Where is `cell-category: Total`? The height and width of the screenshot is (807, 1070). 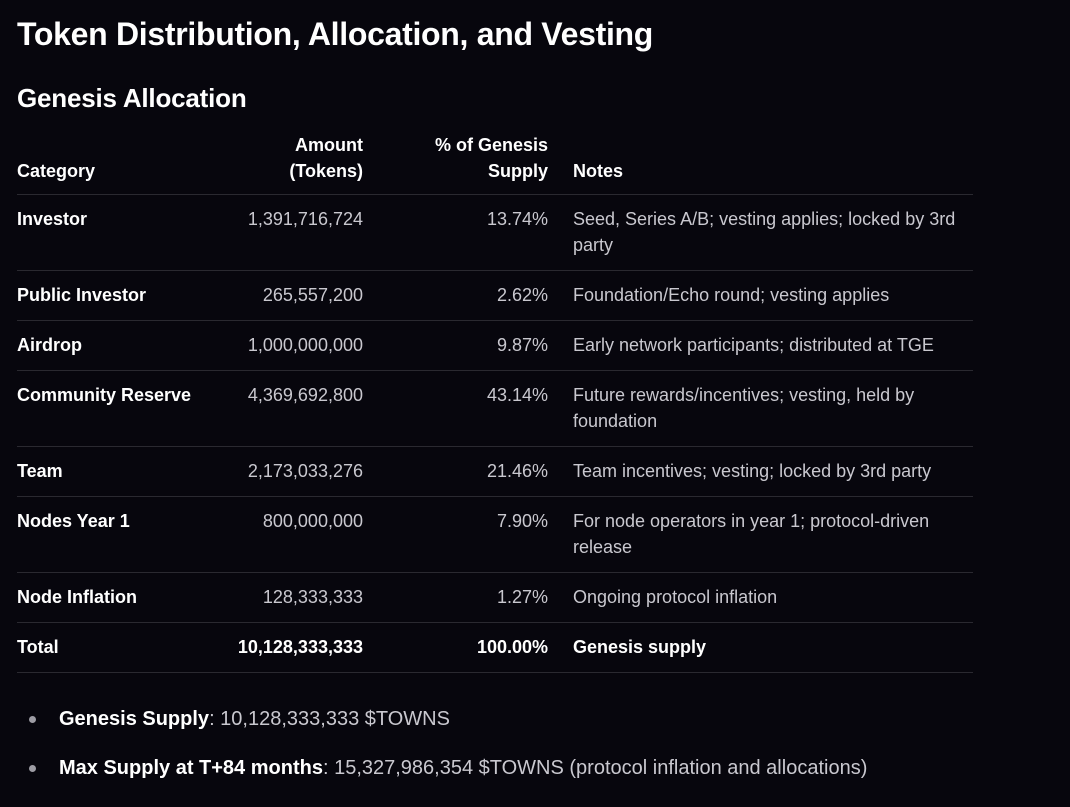 cell-category: Total is located at coordinates (110, 647).